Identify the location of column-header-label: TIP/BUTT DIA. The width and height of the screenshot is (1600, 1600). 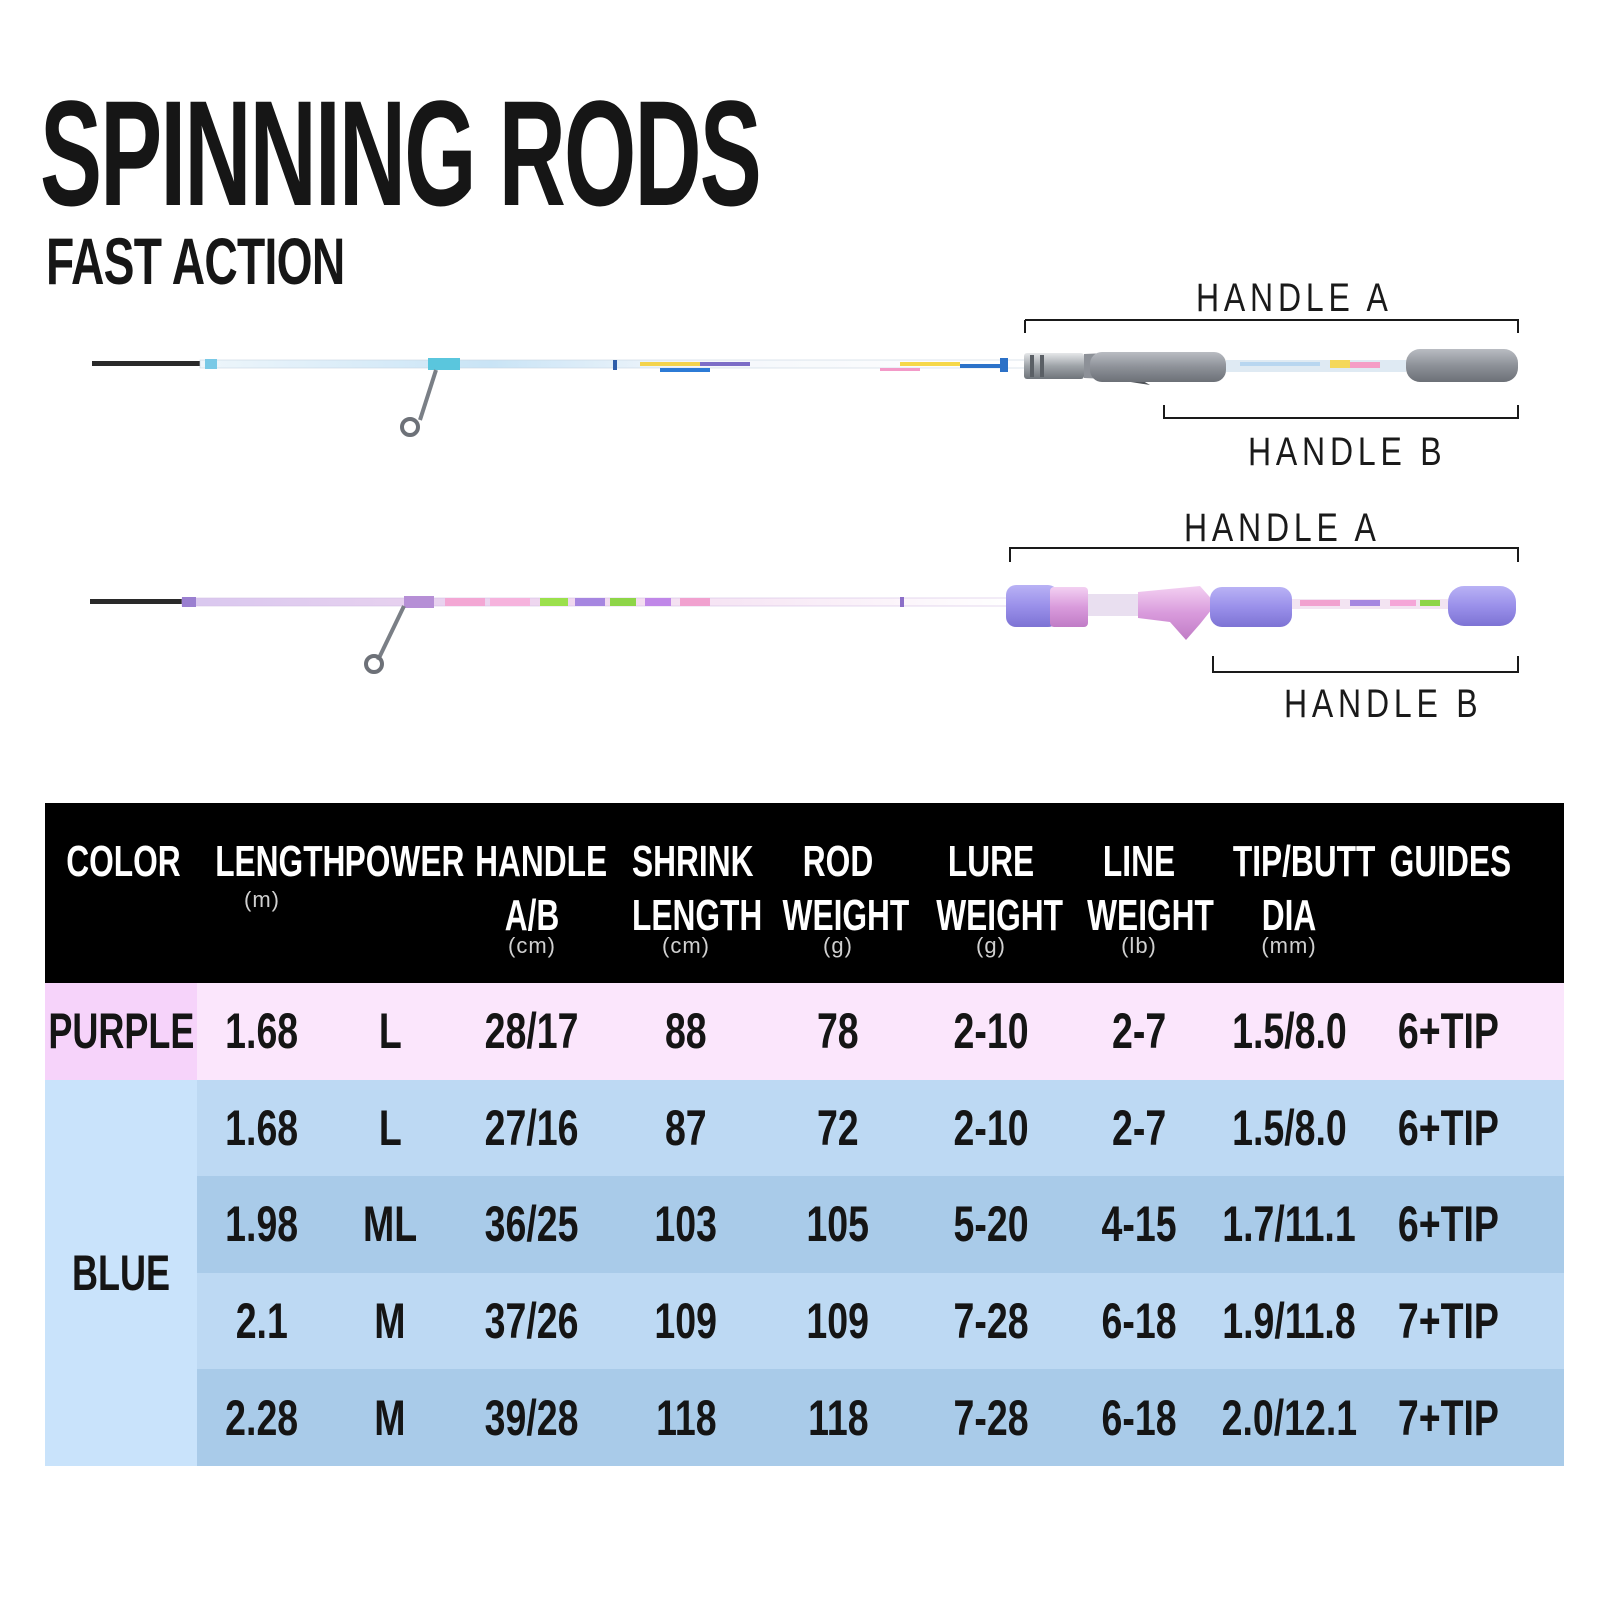
(1304, 888).